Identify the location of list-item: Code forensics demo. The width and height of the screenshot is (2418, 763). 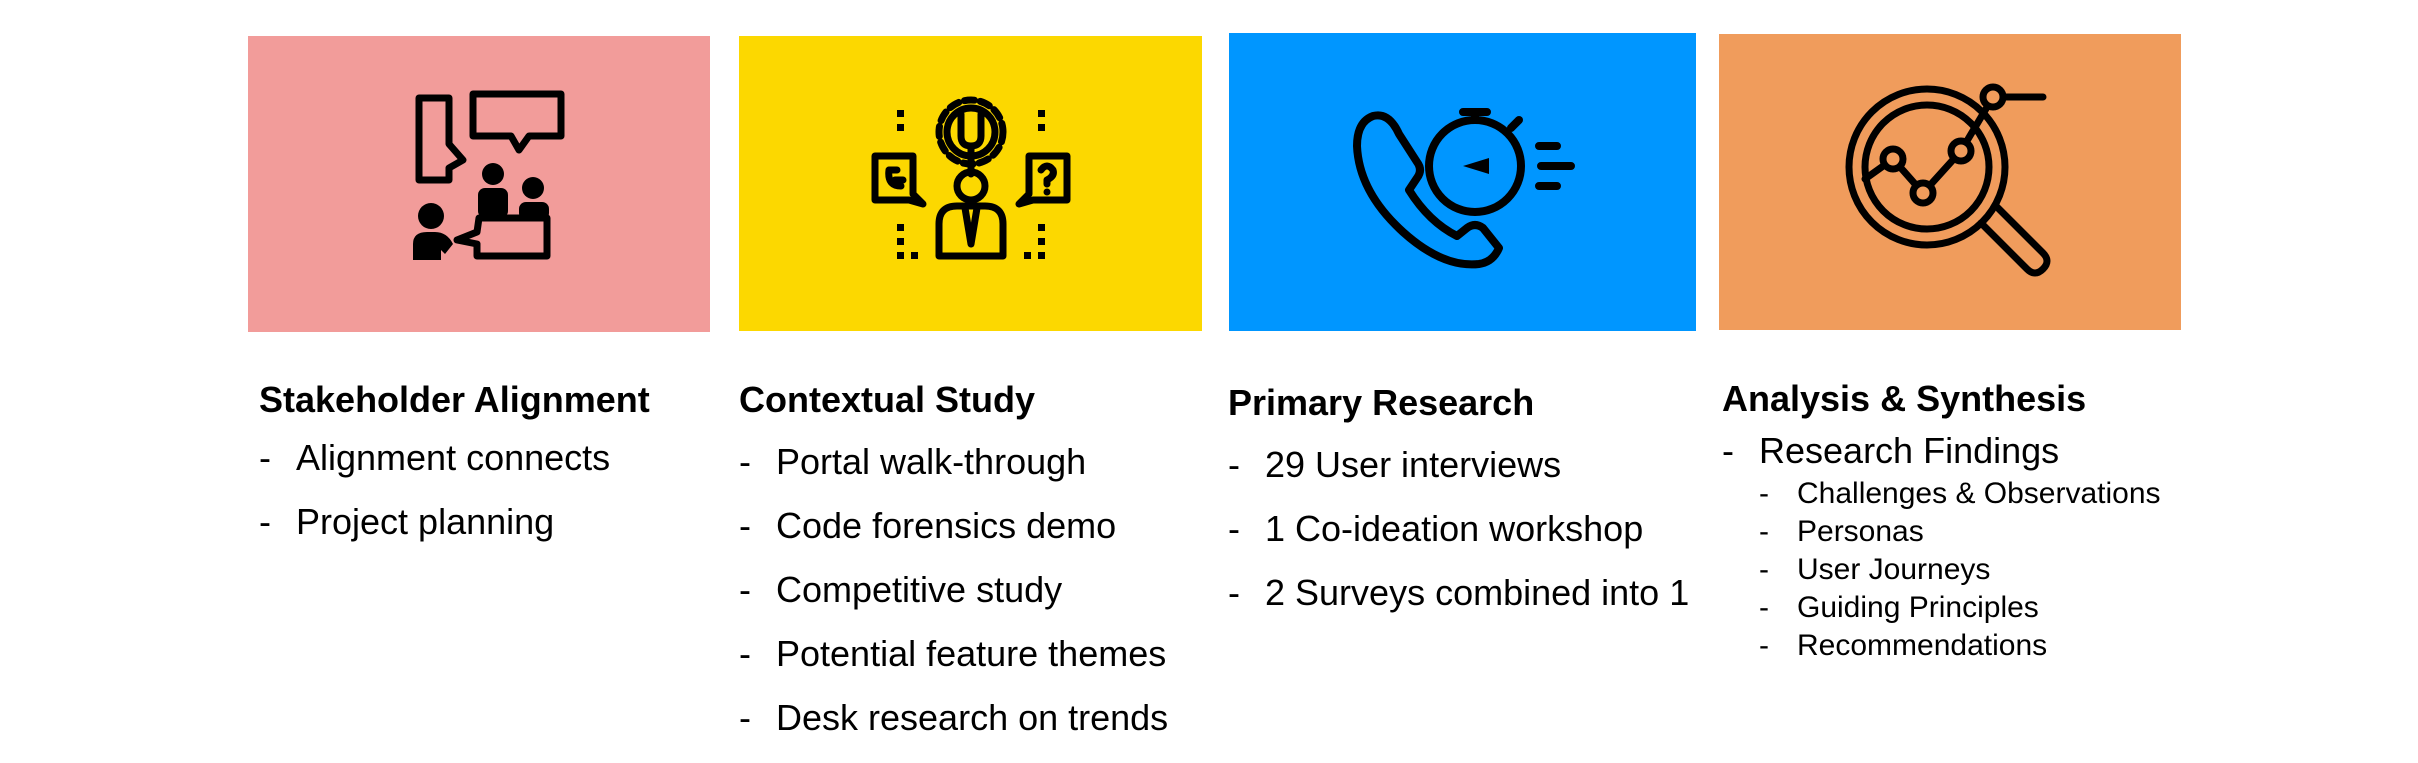
(953, 526).